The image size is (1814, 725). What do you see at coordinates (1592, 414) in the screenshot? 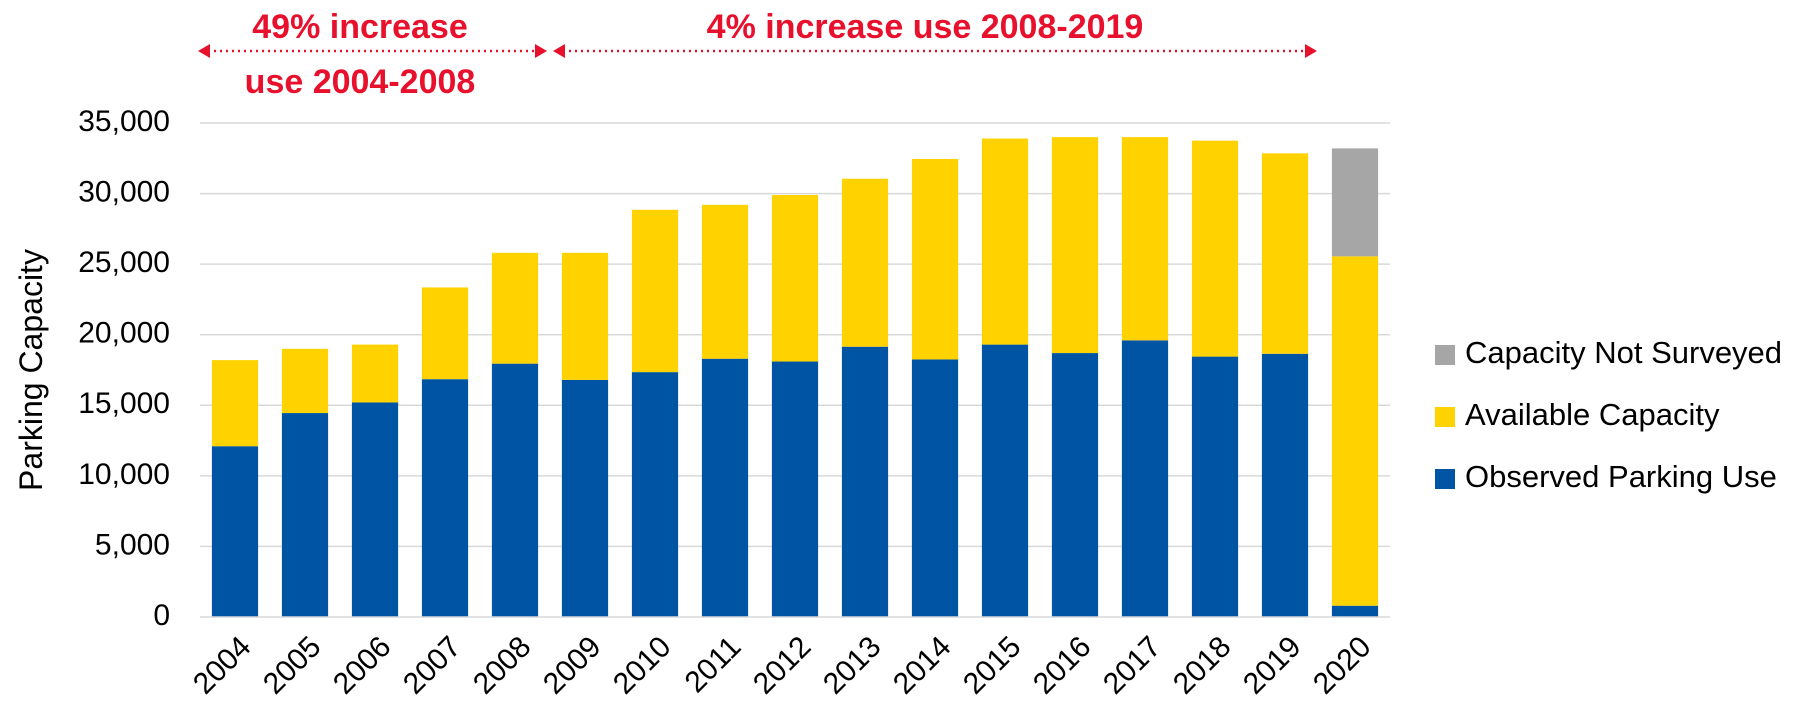
I see `legend-label: Available Capacity` at bounding box center [1592, 414].